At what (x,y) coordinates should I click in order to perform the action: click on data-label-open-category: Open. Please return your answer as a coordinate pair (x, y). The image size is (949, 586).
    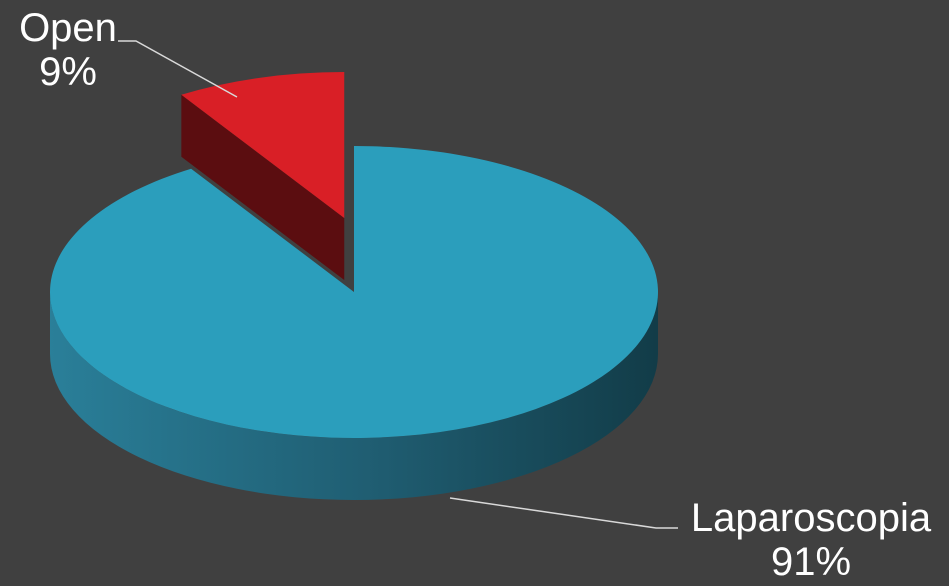
    Looking at the image, I should click on (68, 28).